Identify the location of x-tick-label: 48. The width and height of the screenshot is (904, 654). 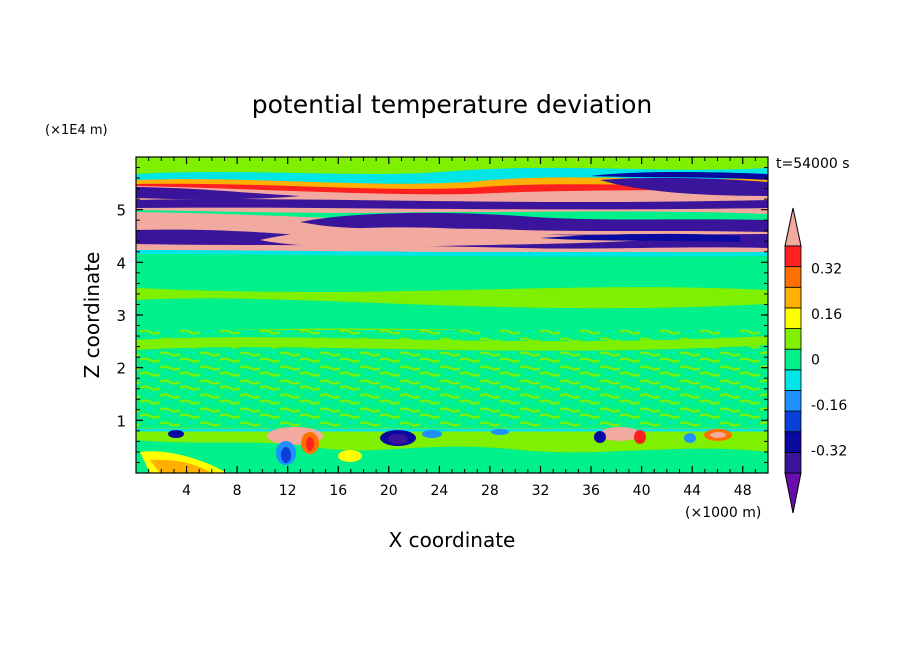
(743, 491).